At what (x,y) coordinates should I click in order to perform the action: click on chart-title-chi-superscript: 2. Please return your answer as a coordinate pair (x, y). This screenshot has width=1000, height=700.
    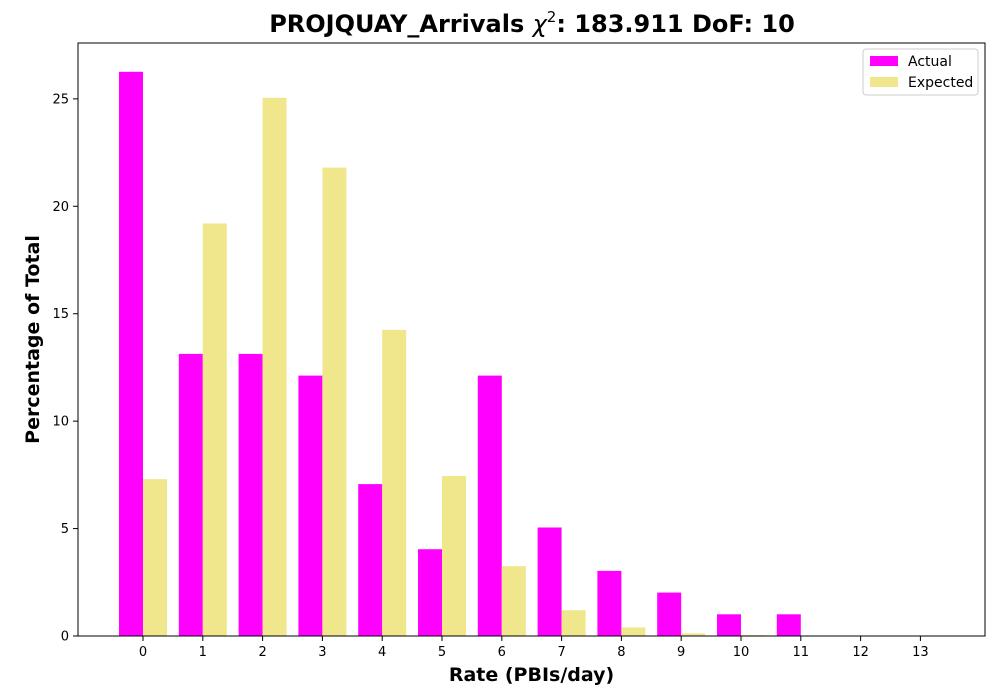
    Looking at the image, I should click on (552, 17).